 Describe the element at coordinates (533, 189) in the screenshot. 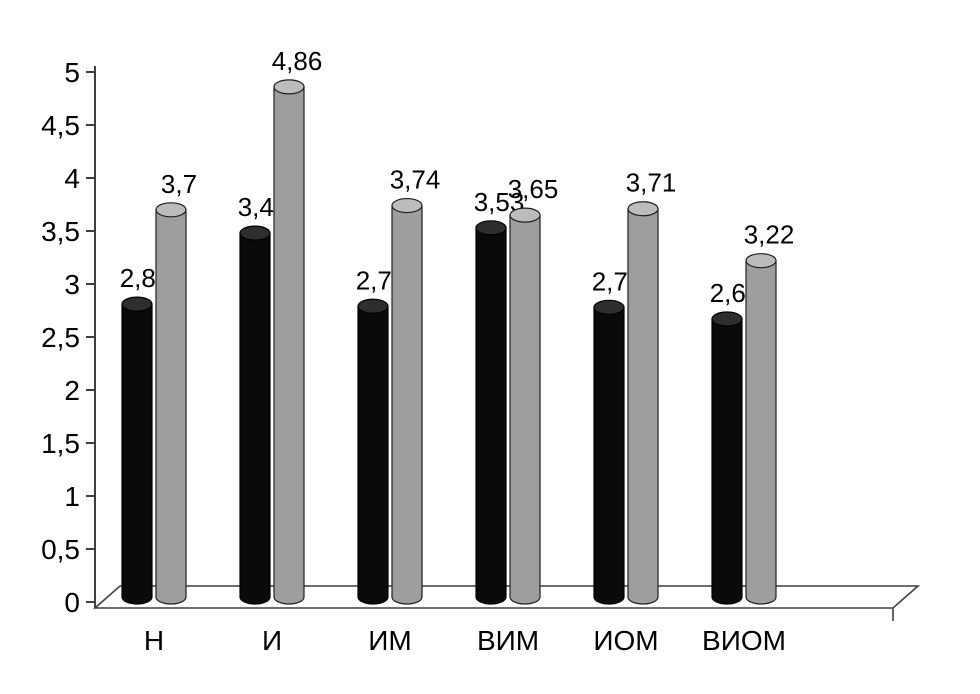

I see `bar-value-label: 3,65` at that location.